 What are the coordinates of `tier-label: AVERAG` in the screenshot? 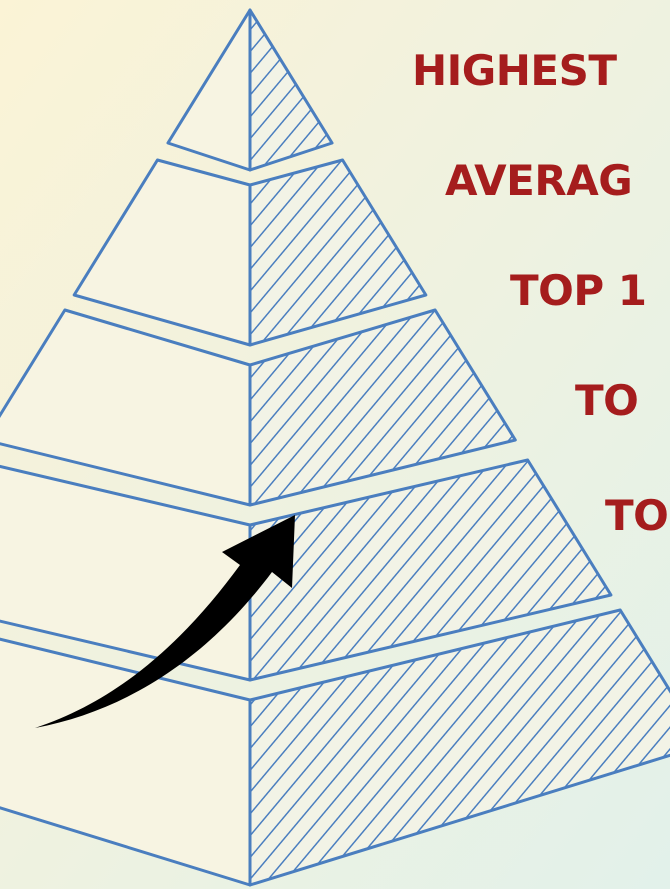 It's located at (538, 180).